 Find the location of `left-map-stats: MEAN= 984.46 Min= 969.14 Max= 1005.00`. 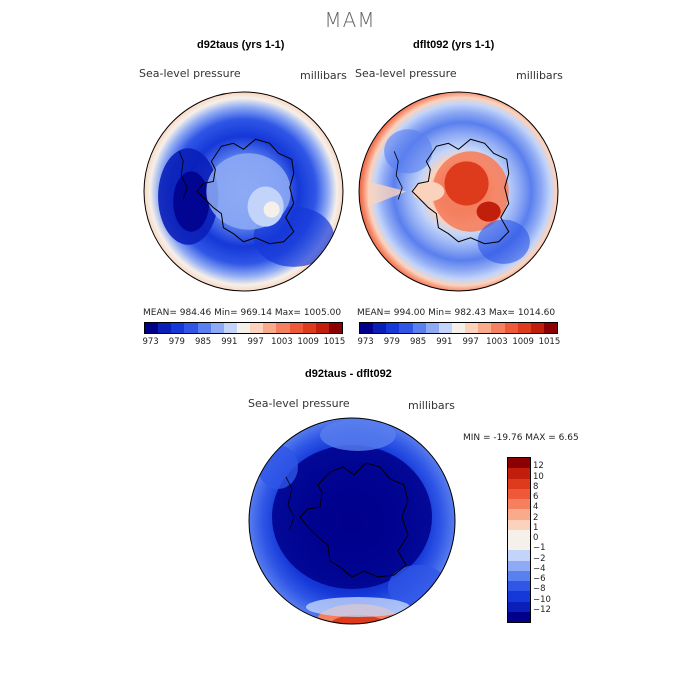

left-map-stats: MEAN= 984.46 Min= 969.14 Max= 1005.00 is located at coordinates (242, 313).